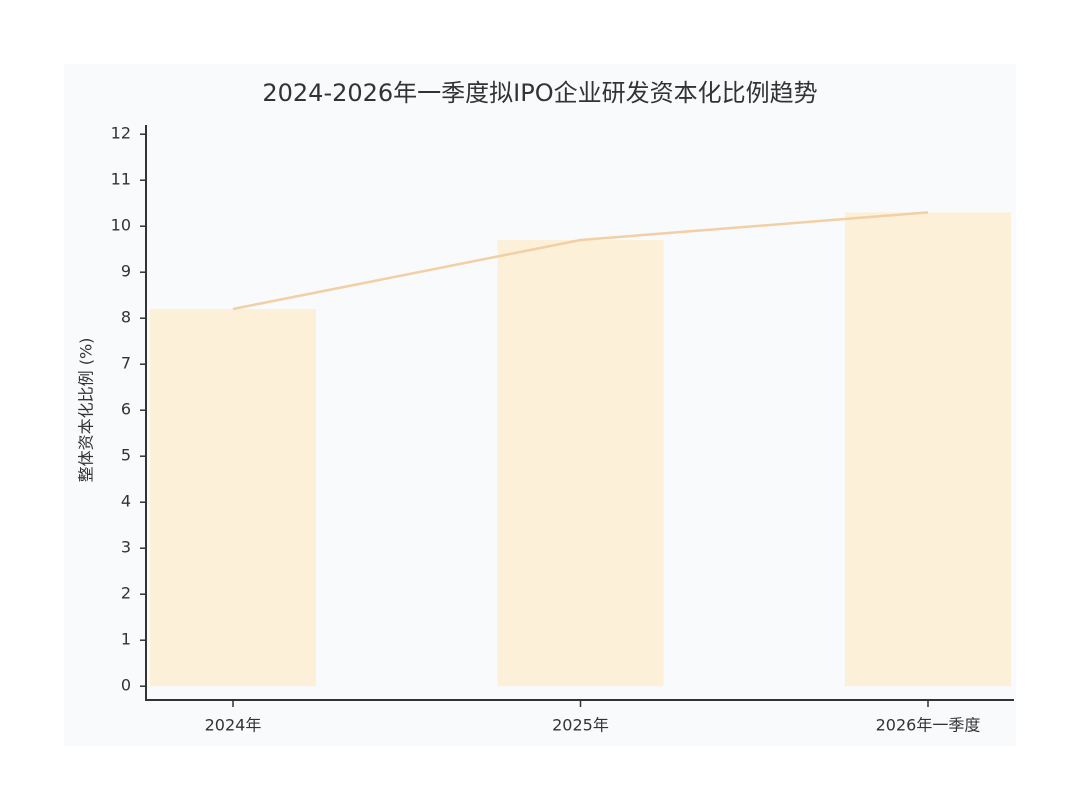 The width and height of the screenshot is (1080, 802). What do you see at coordinates (121, 133) in the screenshot?
I see `y-tick-label: 12` at bounding box center [121, 133].